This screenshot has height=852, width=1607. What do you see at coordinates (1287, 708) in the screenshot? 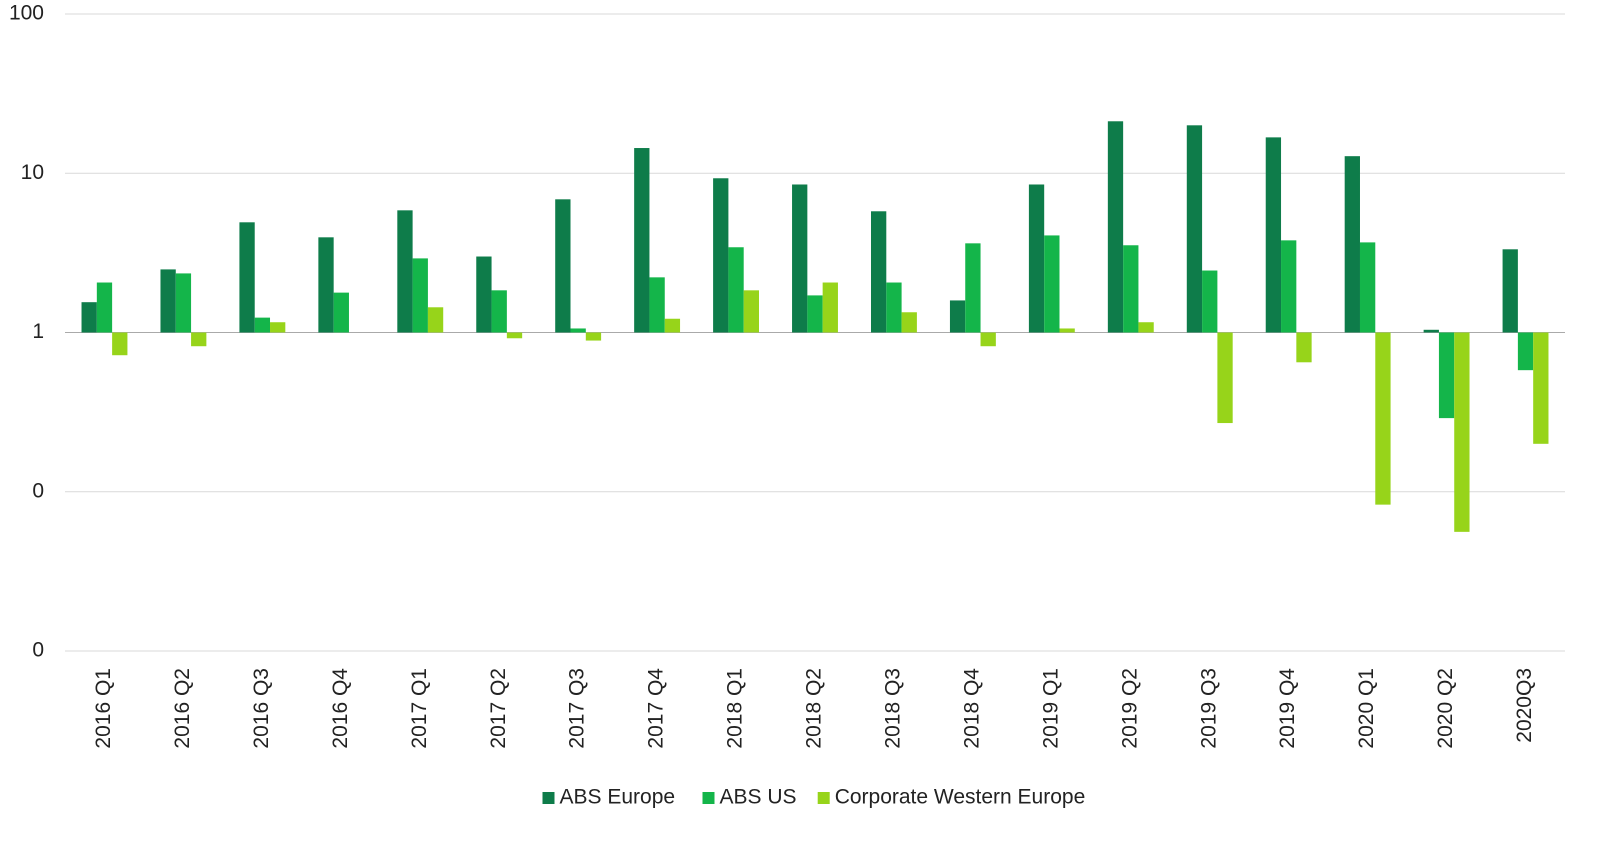
I see `x-tick-label: 2019 Q4` at bounding box center [1287, 708].